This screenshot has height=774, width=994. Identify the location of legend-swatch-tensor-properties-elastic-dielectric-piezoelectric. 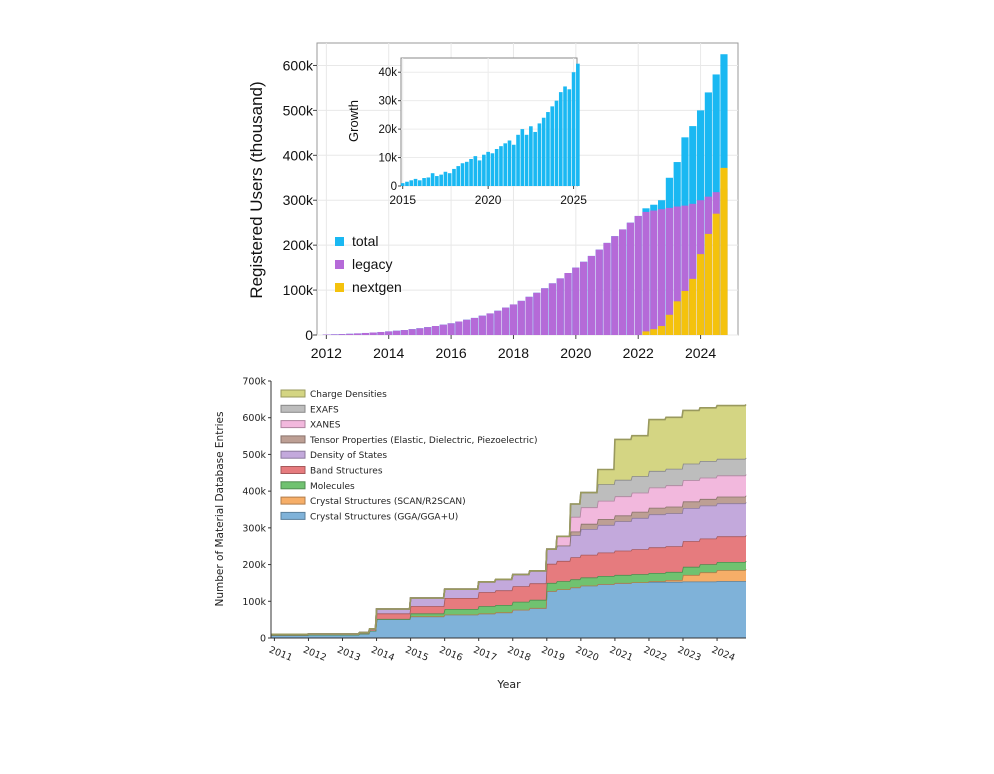
(293, 439).